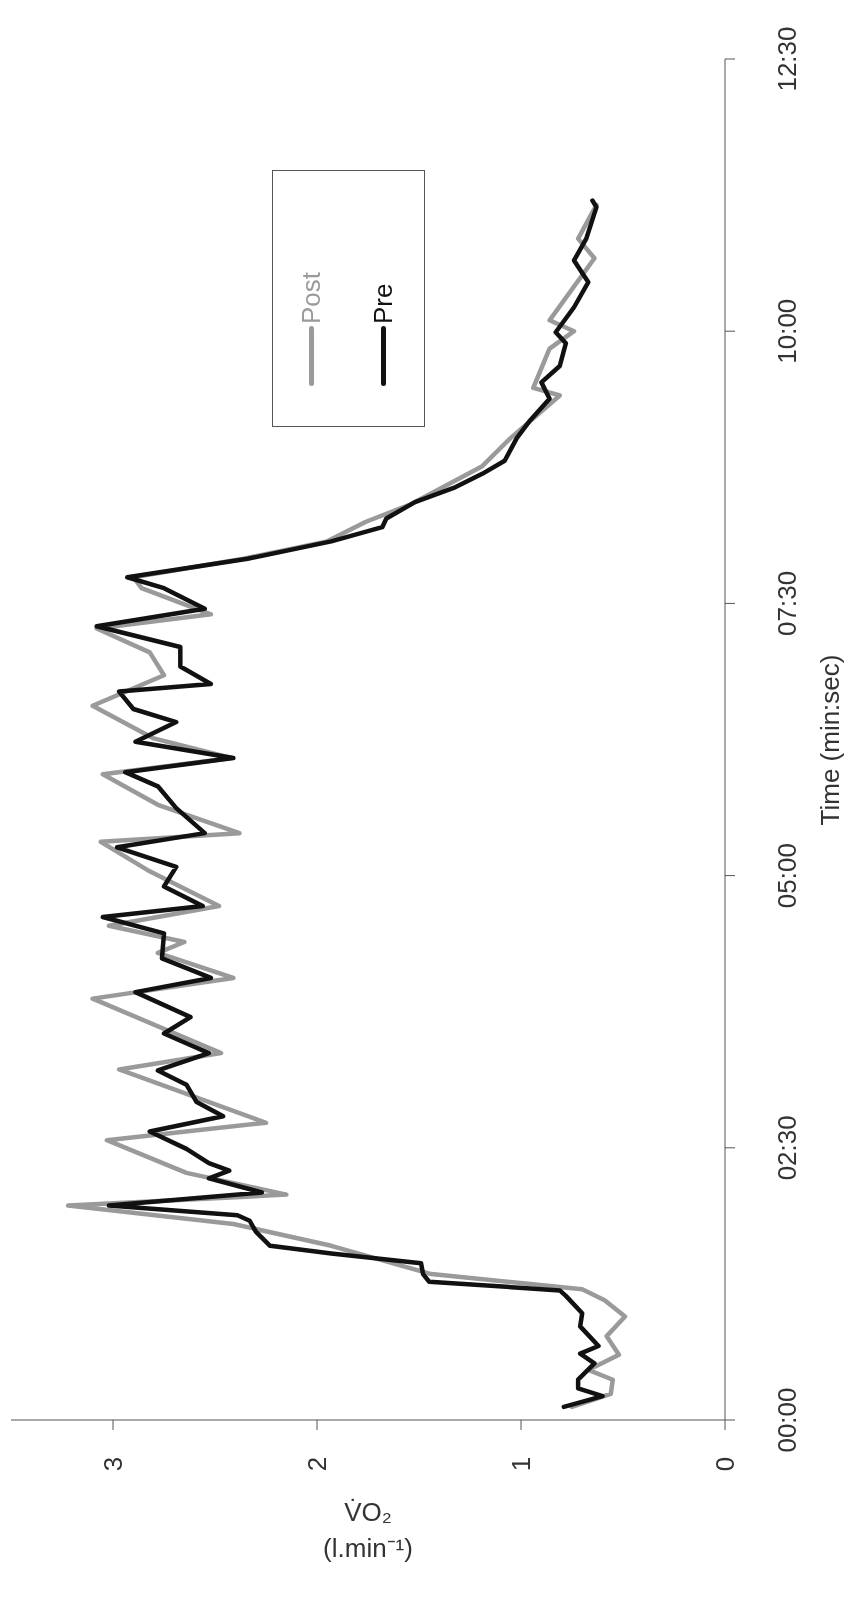 The width and height of the screenshot is (864, 1604). Describe the element at coordinates (317, 1464) in the screenshot. I see `x-tick-label: 2` at that location.